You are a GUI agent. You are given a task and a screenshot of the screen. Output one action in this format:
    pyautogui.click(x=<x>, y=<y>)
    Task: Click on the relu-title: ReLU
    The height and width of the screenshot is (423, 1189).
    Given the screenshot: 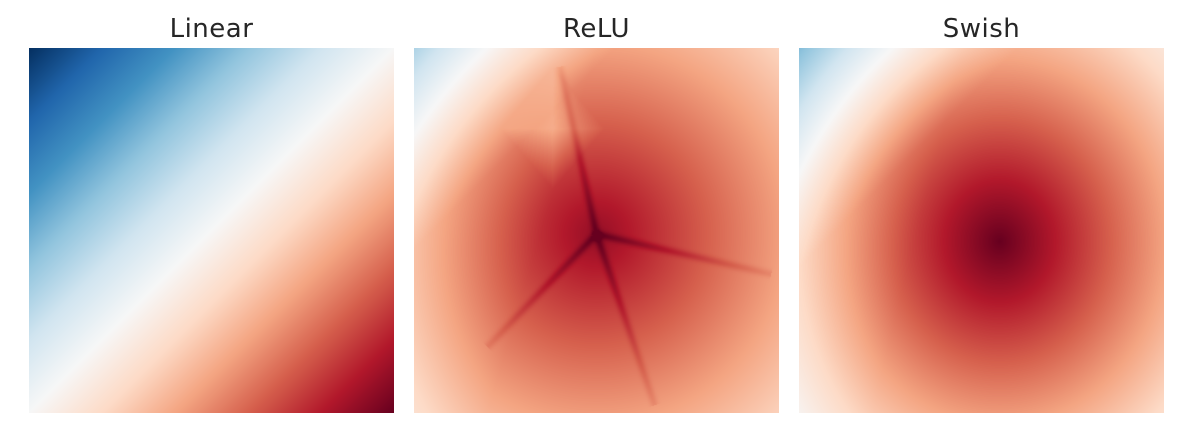 What is the action you would take?
    pyautogui.click(x=596, y=29)
    